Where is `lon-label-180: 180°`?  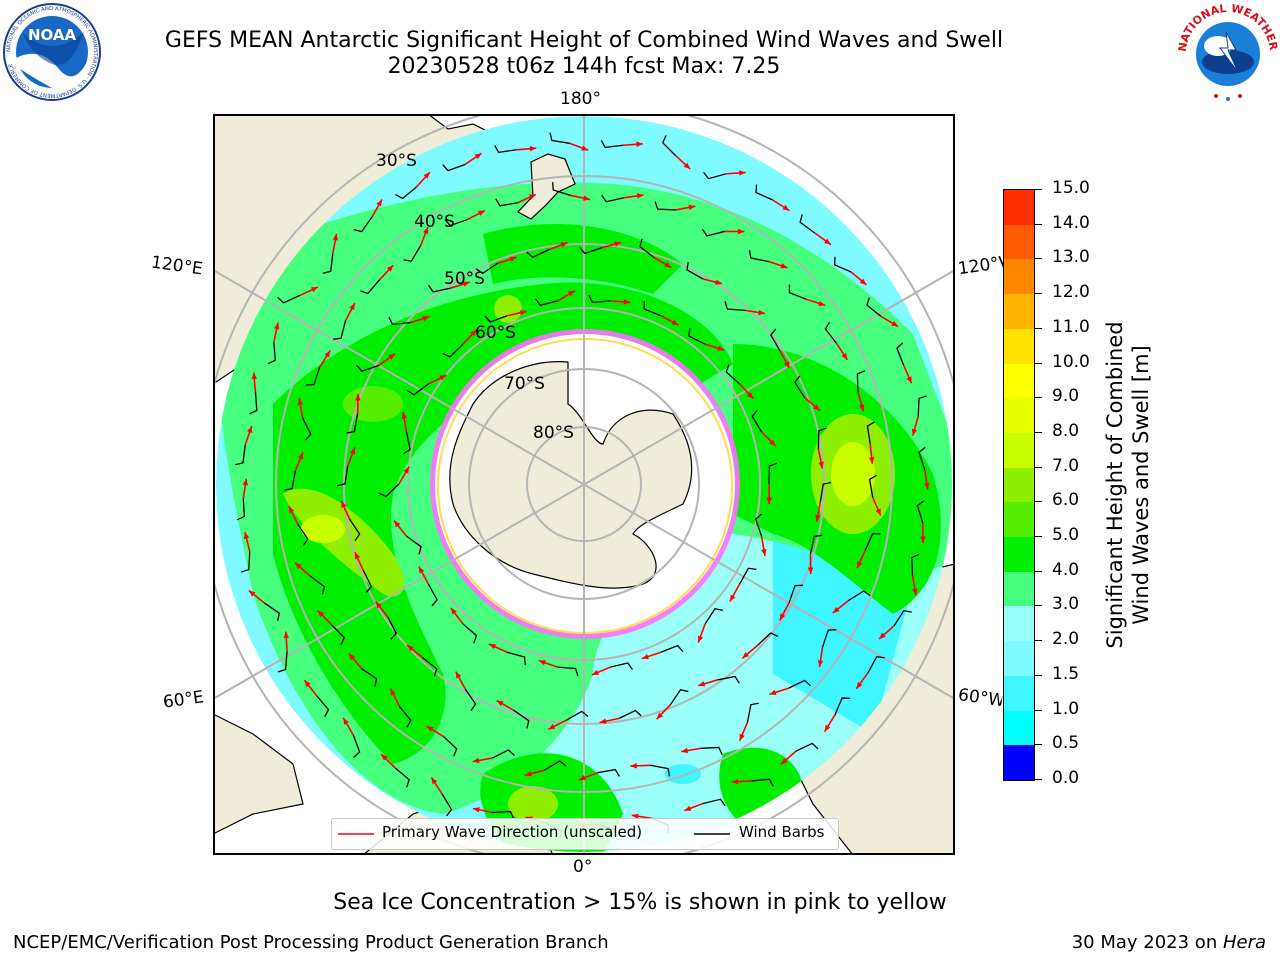
lon-label-180: 180° is located at coordinates (580, 99).